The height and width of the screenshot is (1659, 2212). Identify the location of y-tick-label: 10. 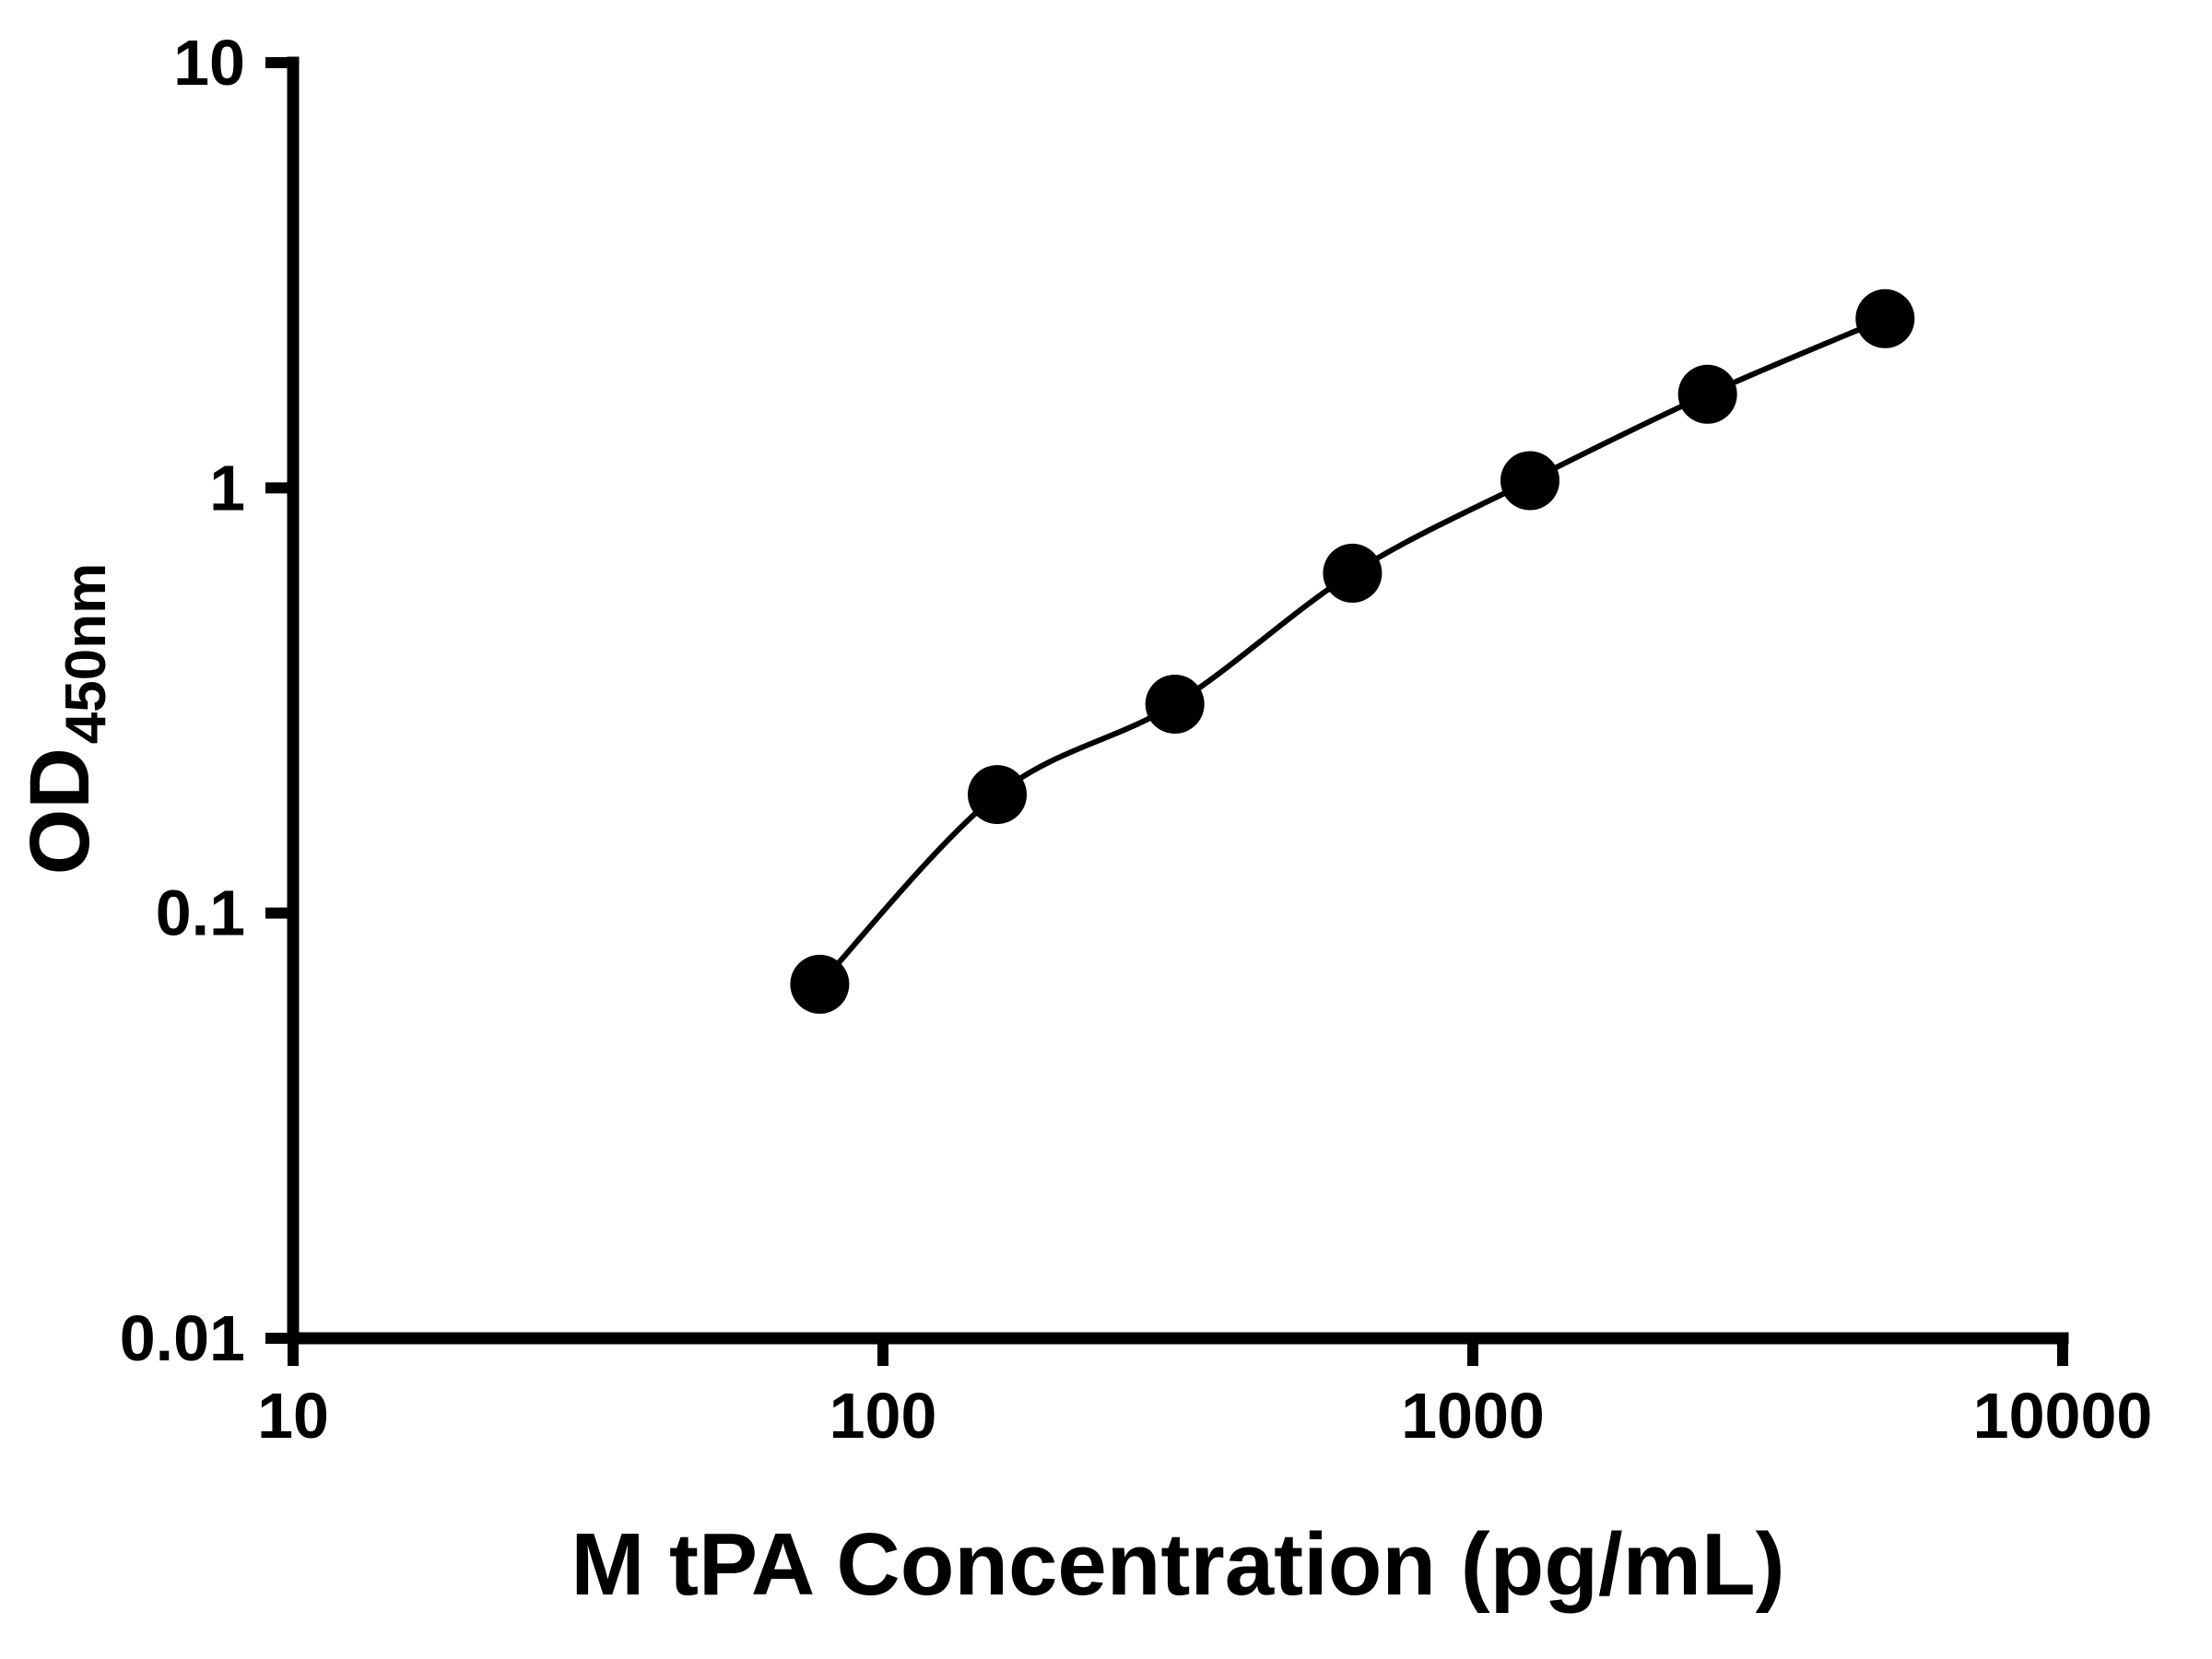
(209, 63).